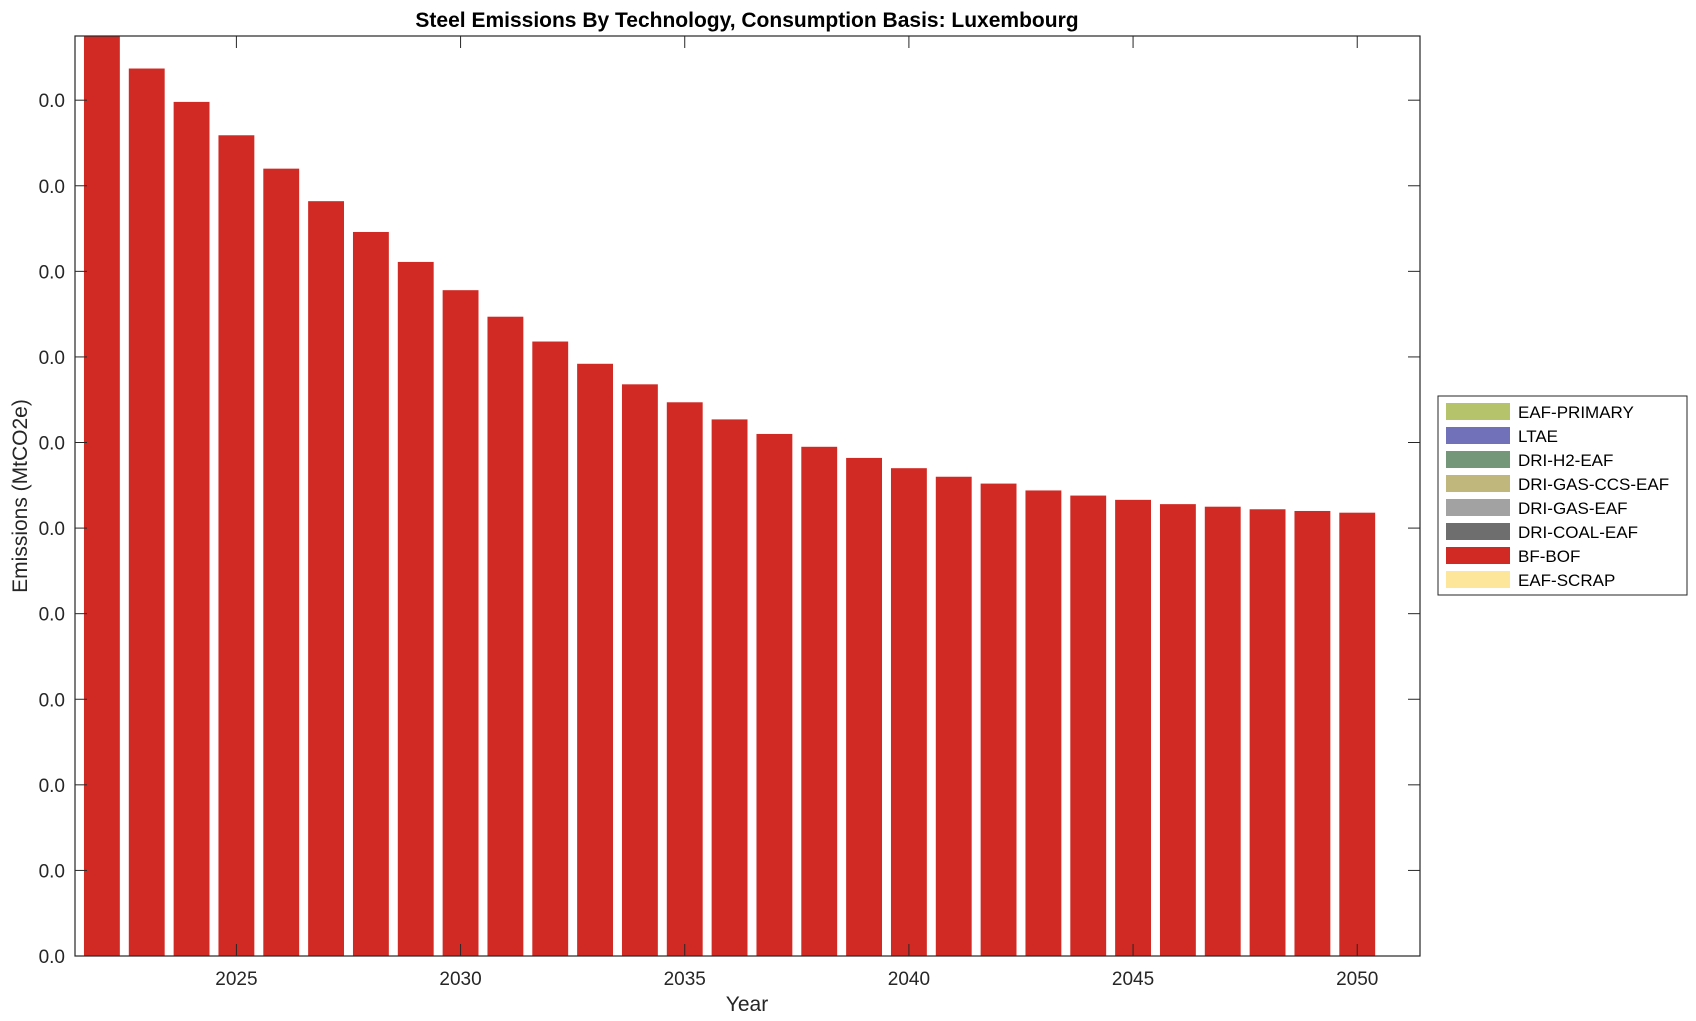  I want to click on x-tick-label: 2040, so click(909, 979).